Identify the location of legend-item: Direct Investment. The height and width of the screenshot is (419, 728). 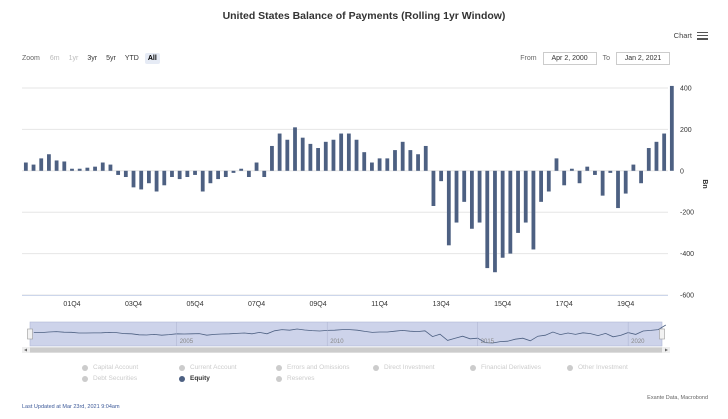
(421, 367).